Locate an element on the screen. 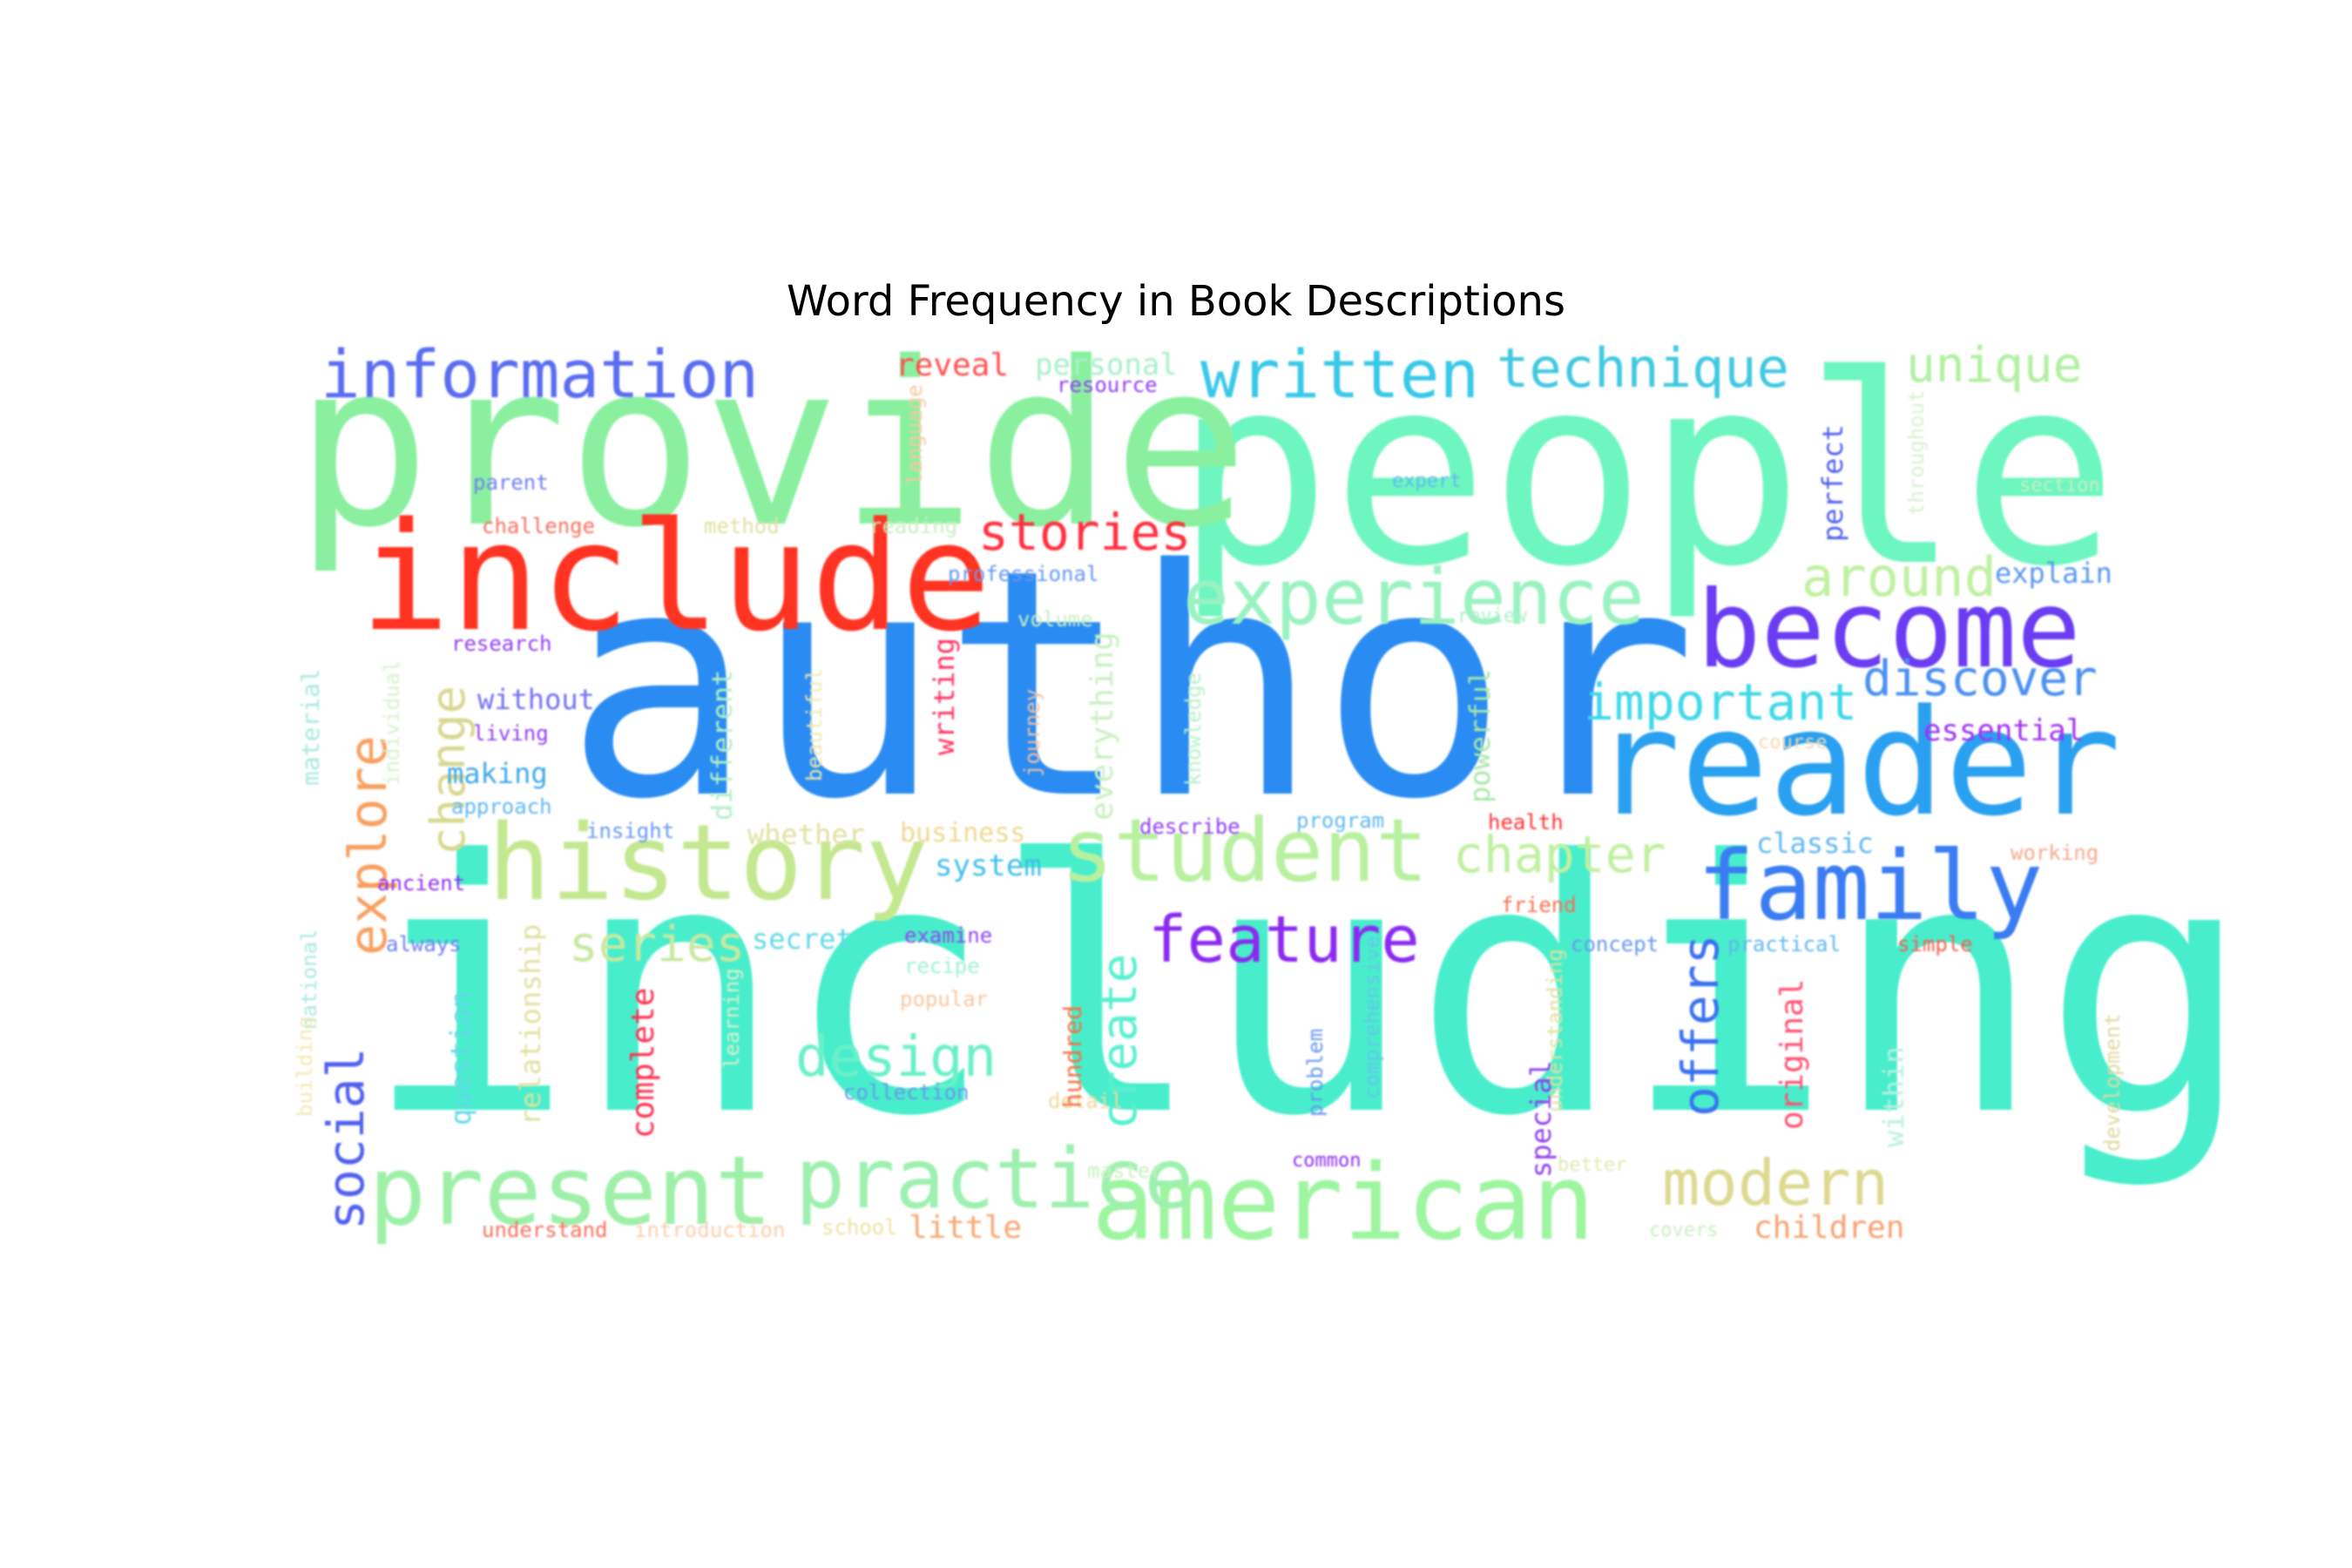 The height and width of the screenshot is (1568, 2352). word-important: important is located at coordinates (1721, 702).